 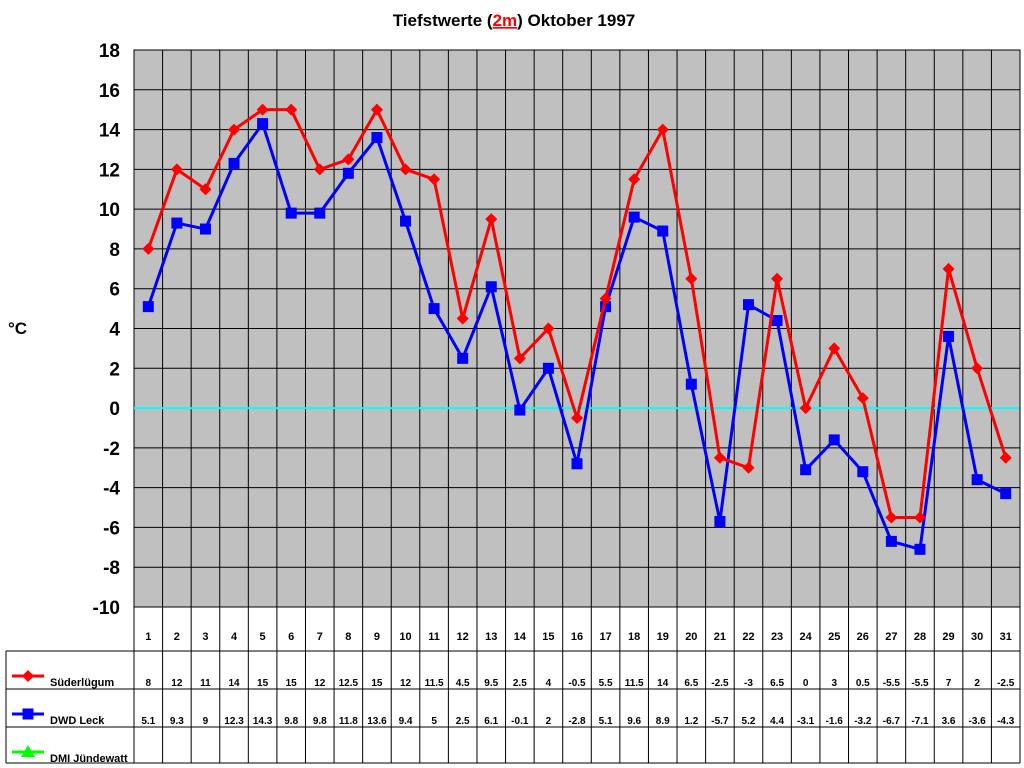 I want to click on table-value: 7, so click(x=949, y=683).